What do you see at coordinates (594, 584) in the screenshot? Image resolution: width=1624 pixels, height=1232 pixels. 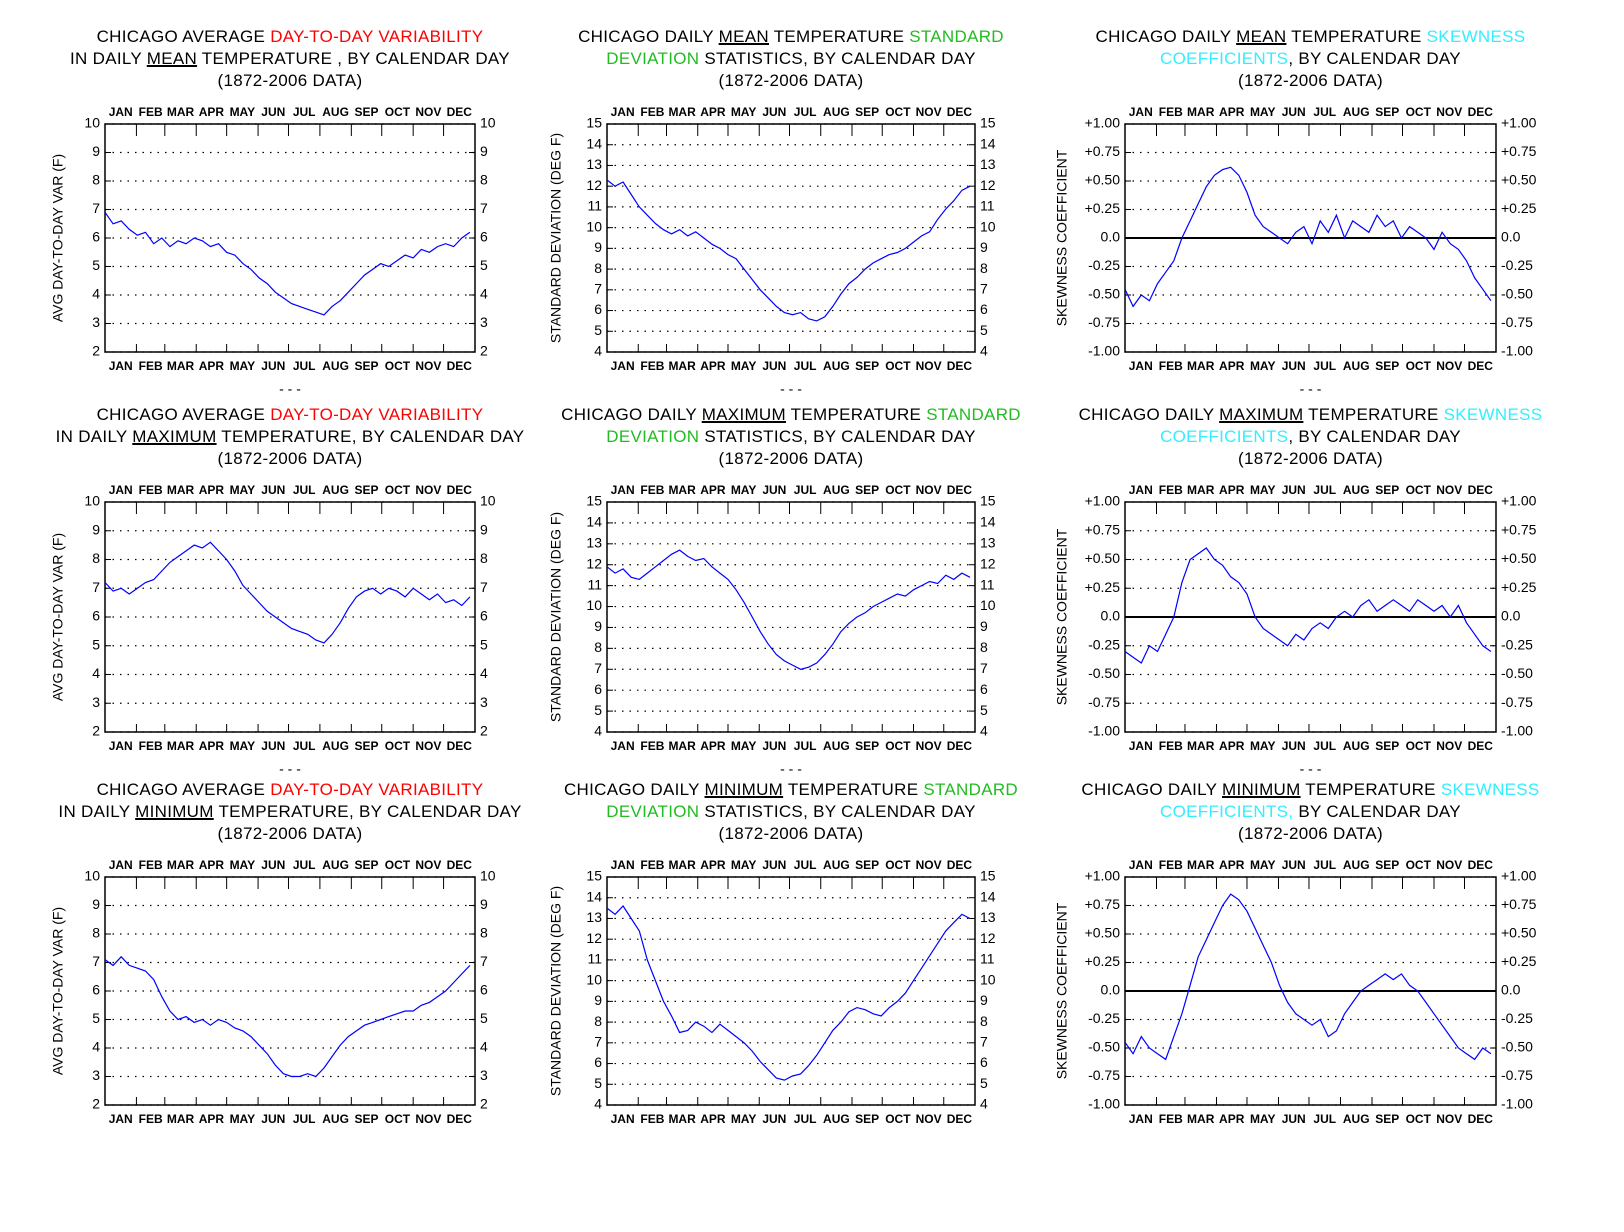 I see `y-tick-label: 11` at bounding box center [594, 584].